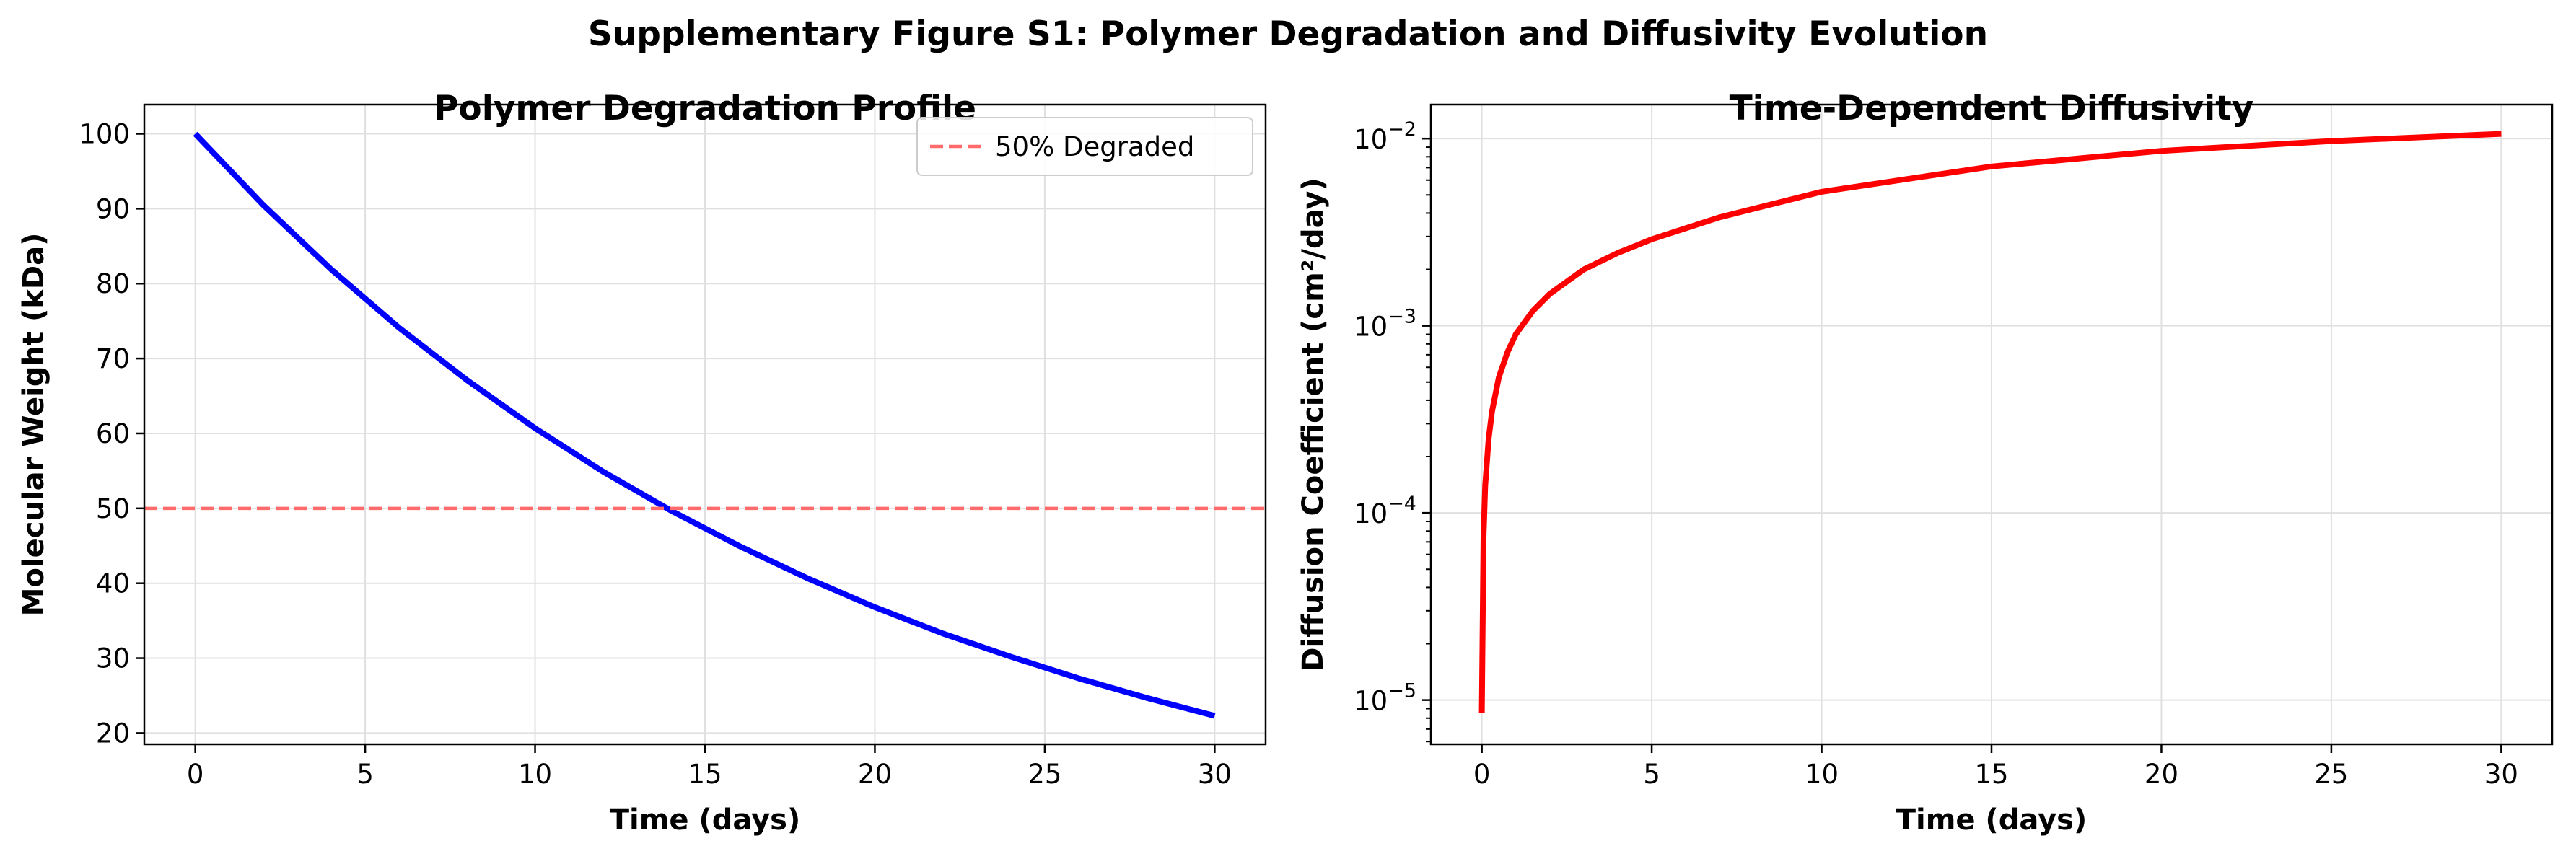 This screenshot has height=859, width=2576. I want to click on y-axis-label: Diffusion Coefficient (cm²/day), so click(1313, 424).